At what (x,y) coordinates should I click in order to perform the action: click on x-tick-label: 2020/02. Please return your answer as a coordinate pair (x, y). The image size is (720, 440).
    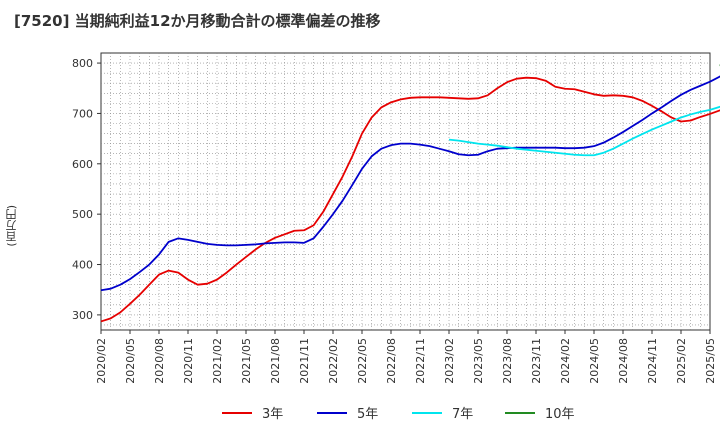
    Looking at the image, I should click on (101, 361).